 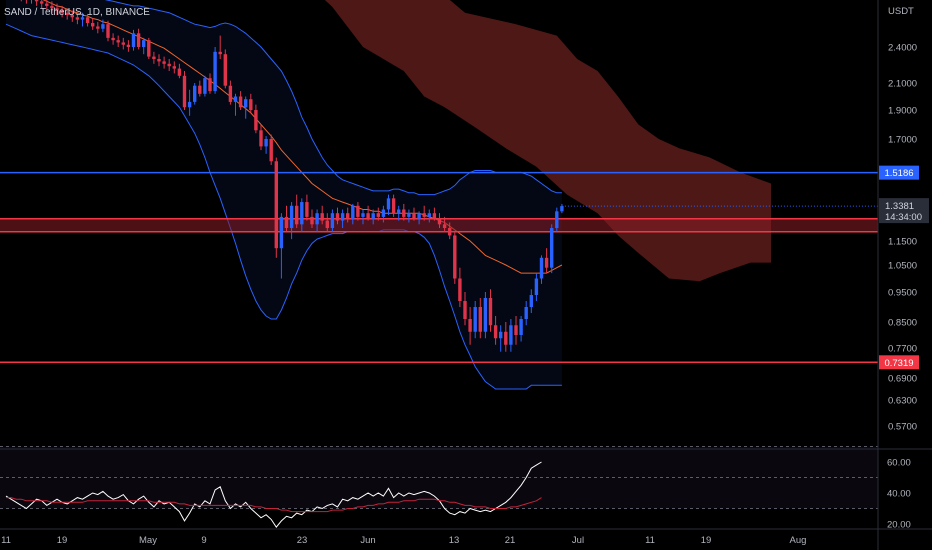 I want to click on time-tick-11: Aug, so click(x=798, y=540).